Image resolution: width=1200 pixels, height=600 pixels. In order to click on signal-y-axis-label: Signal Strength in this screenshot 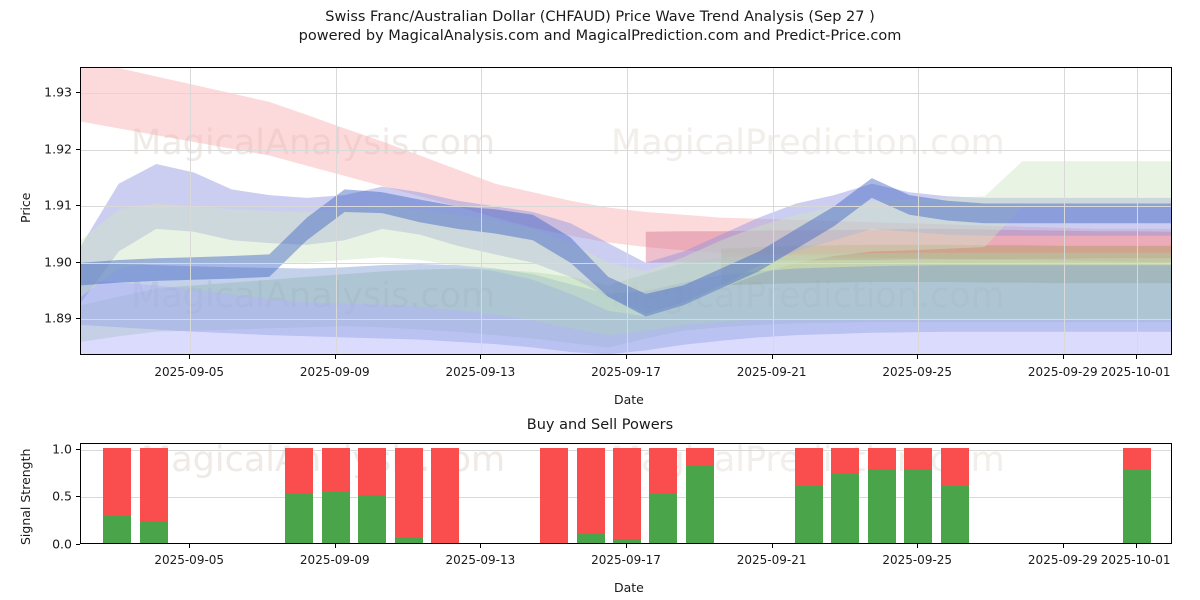, I will do `click(25, 496)`.